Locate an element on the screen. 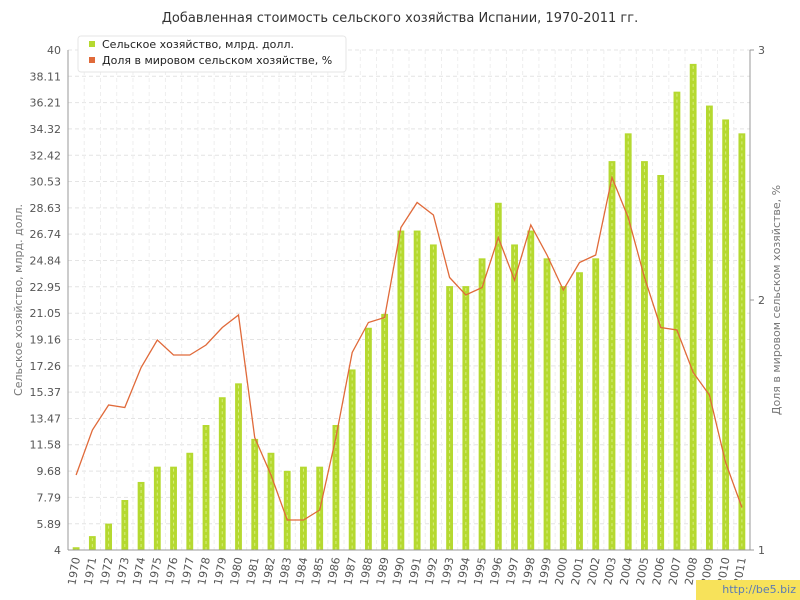 The height and width of the screenshot is (600, 800). x-tick-label: 1976 is located at coordinates (172, 571).